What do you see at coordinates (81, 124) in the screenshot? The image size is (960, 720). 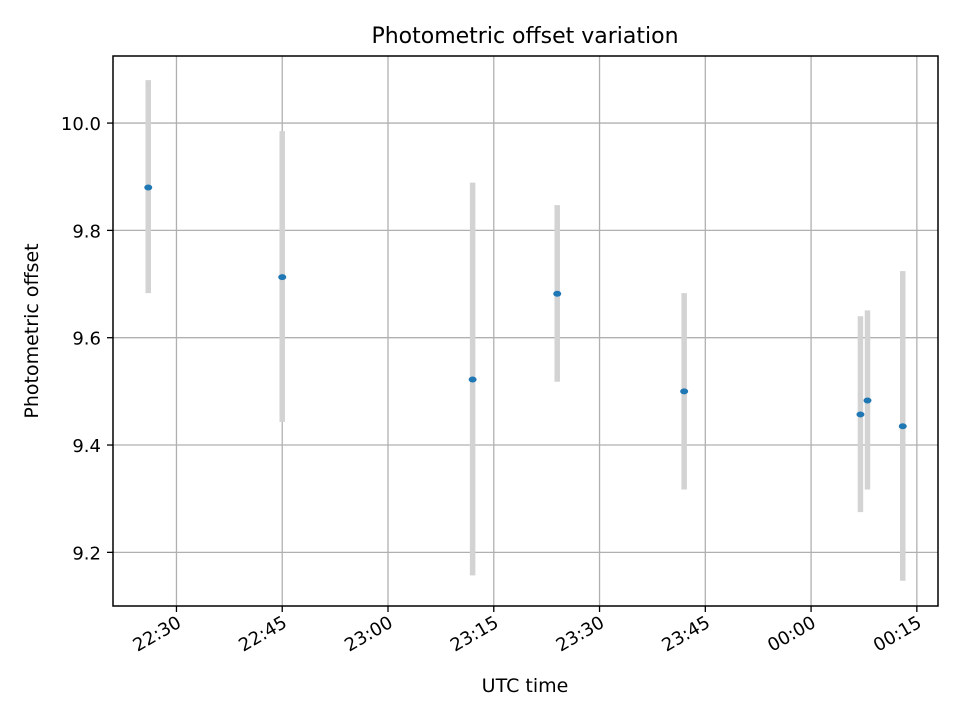 I see `y-tick-label: 10.0` at bounding box center [81, 124].